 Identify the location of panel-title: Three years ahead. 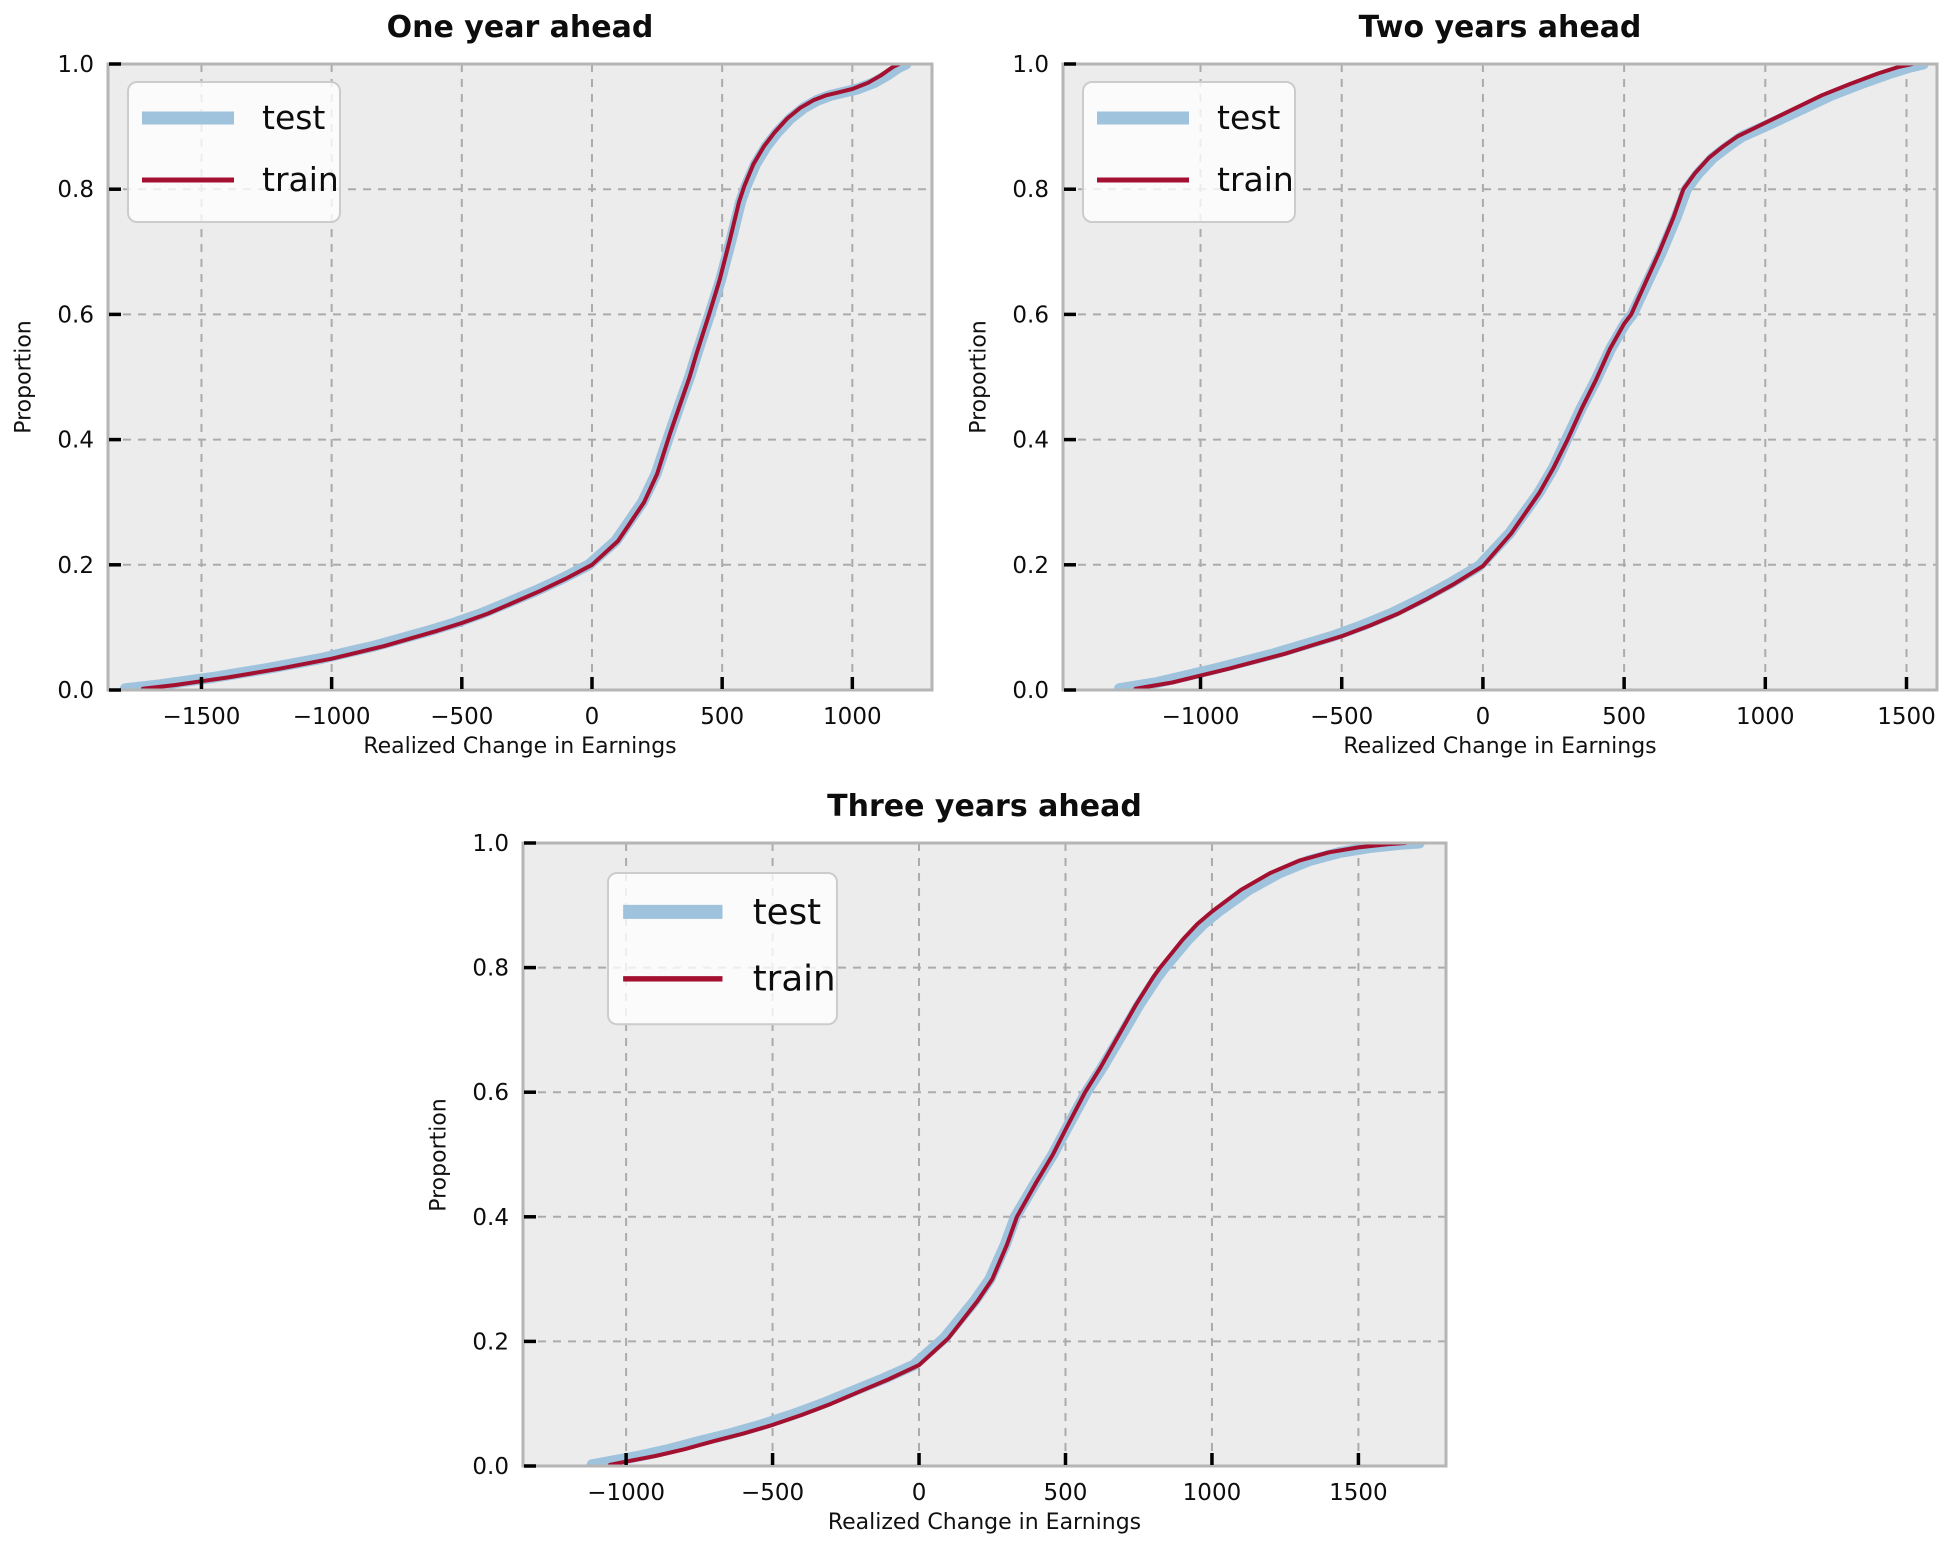
(984, 806).